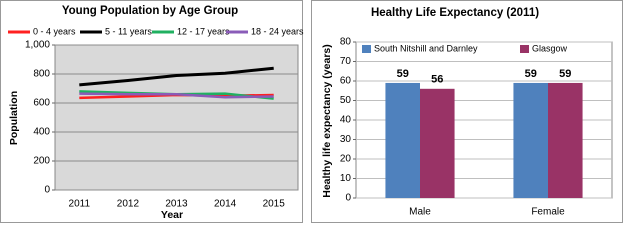 This screenshot has width=624, height=240. Describe the element at coordinates (346, 61) in the screenshot. I see `y-tick-label: 70` at that location.